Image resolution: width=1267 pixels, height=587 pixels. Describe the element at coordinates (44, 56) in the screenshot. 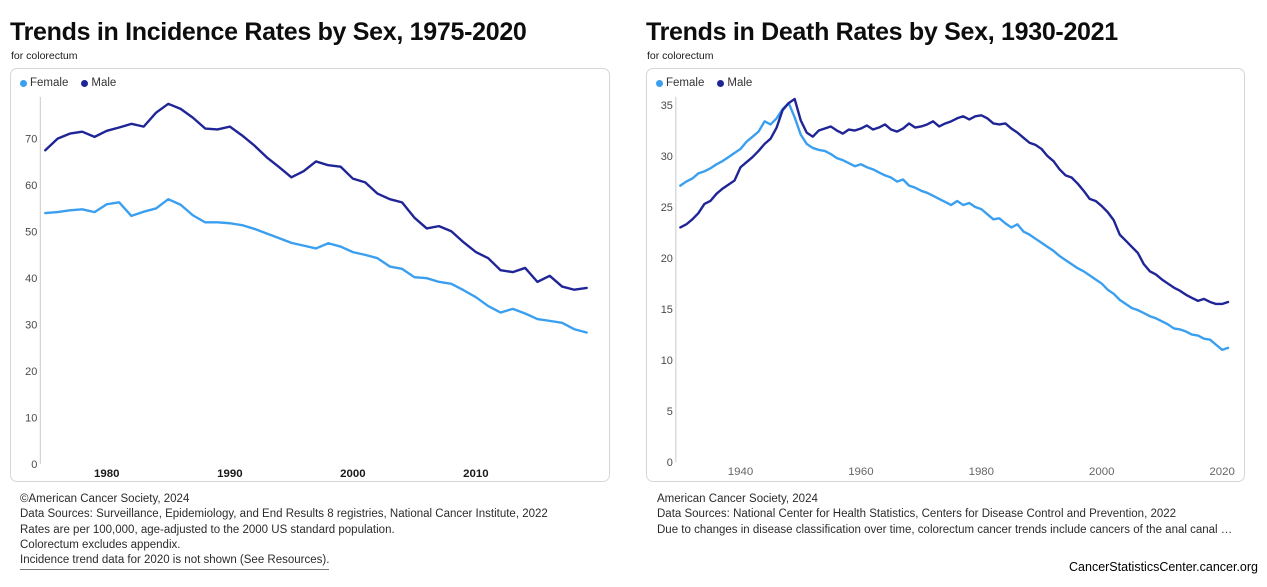

I see `incidence-chart-subtitle: for colorectum` at that location.